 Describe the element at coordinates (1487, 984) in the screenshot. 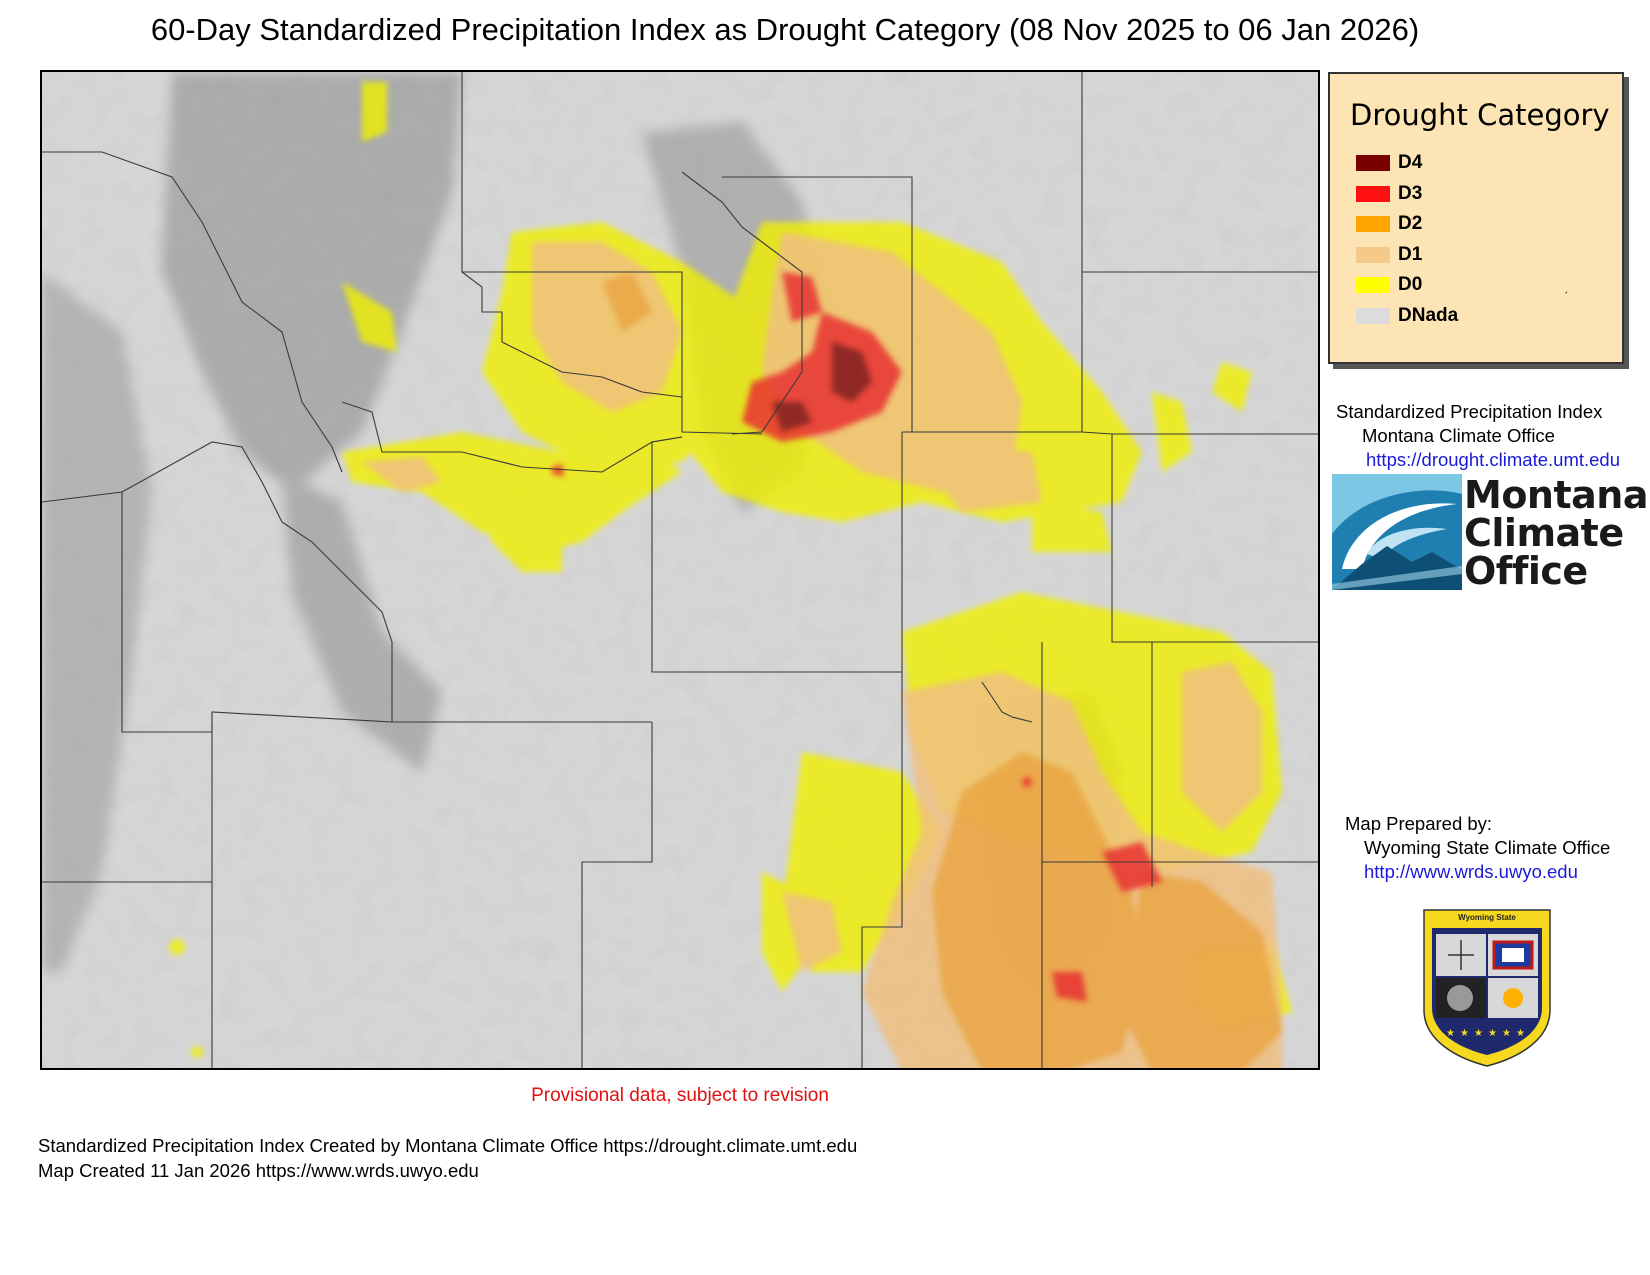

I see `wyoming-climate-office-badge: Wyoming State Climate Office ★ ★ ★ ★ ★ ★` at that location.